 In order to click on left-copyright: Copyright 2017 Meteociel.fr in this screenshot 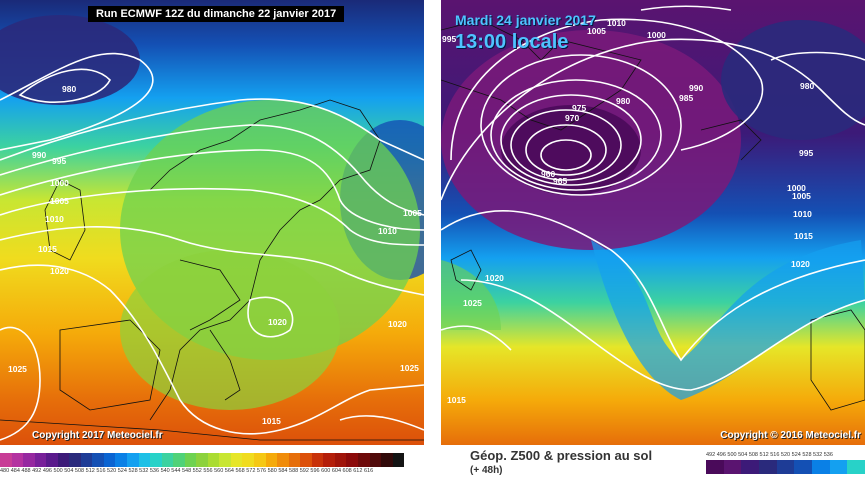, I will do `click(97, 435)`.